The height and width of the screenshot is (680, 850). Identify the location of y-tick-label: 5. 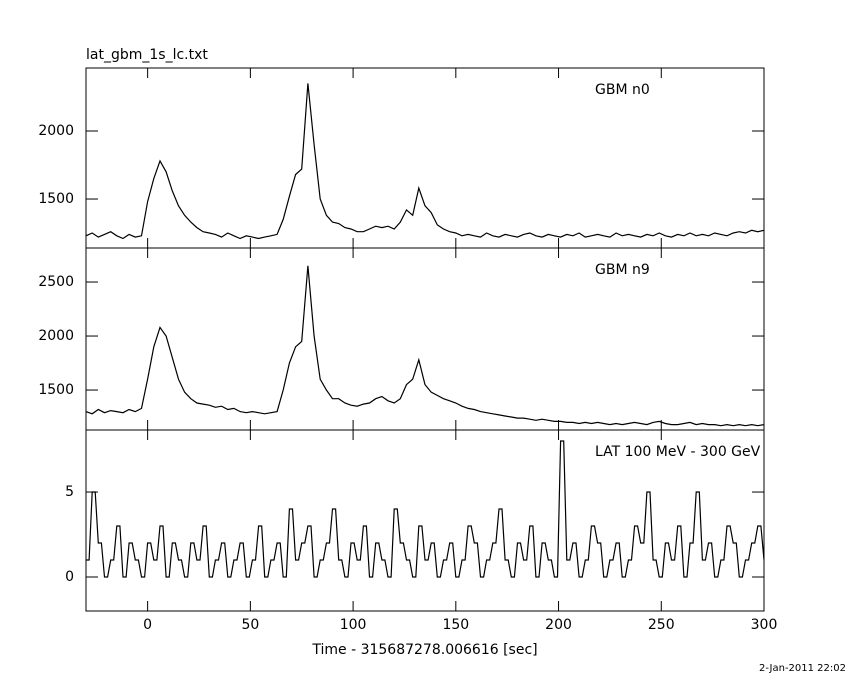
(69, 492).